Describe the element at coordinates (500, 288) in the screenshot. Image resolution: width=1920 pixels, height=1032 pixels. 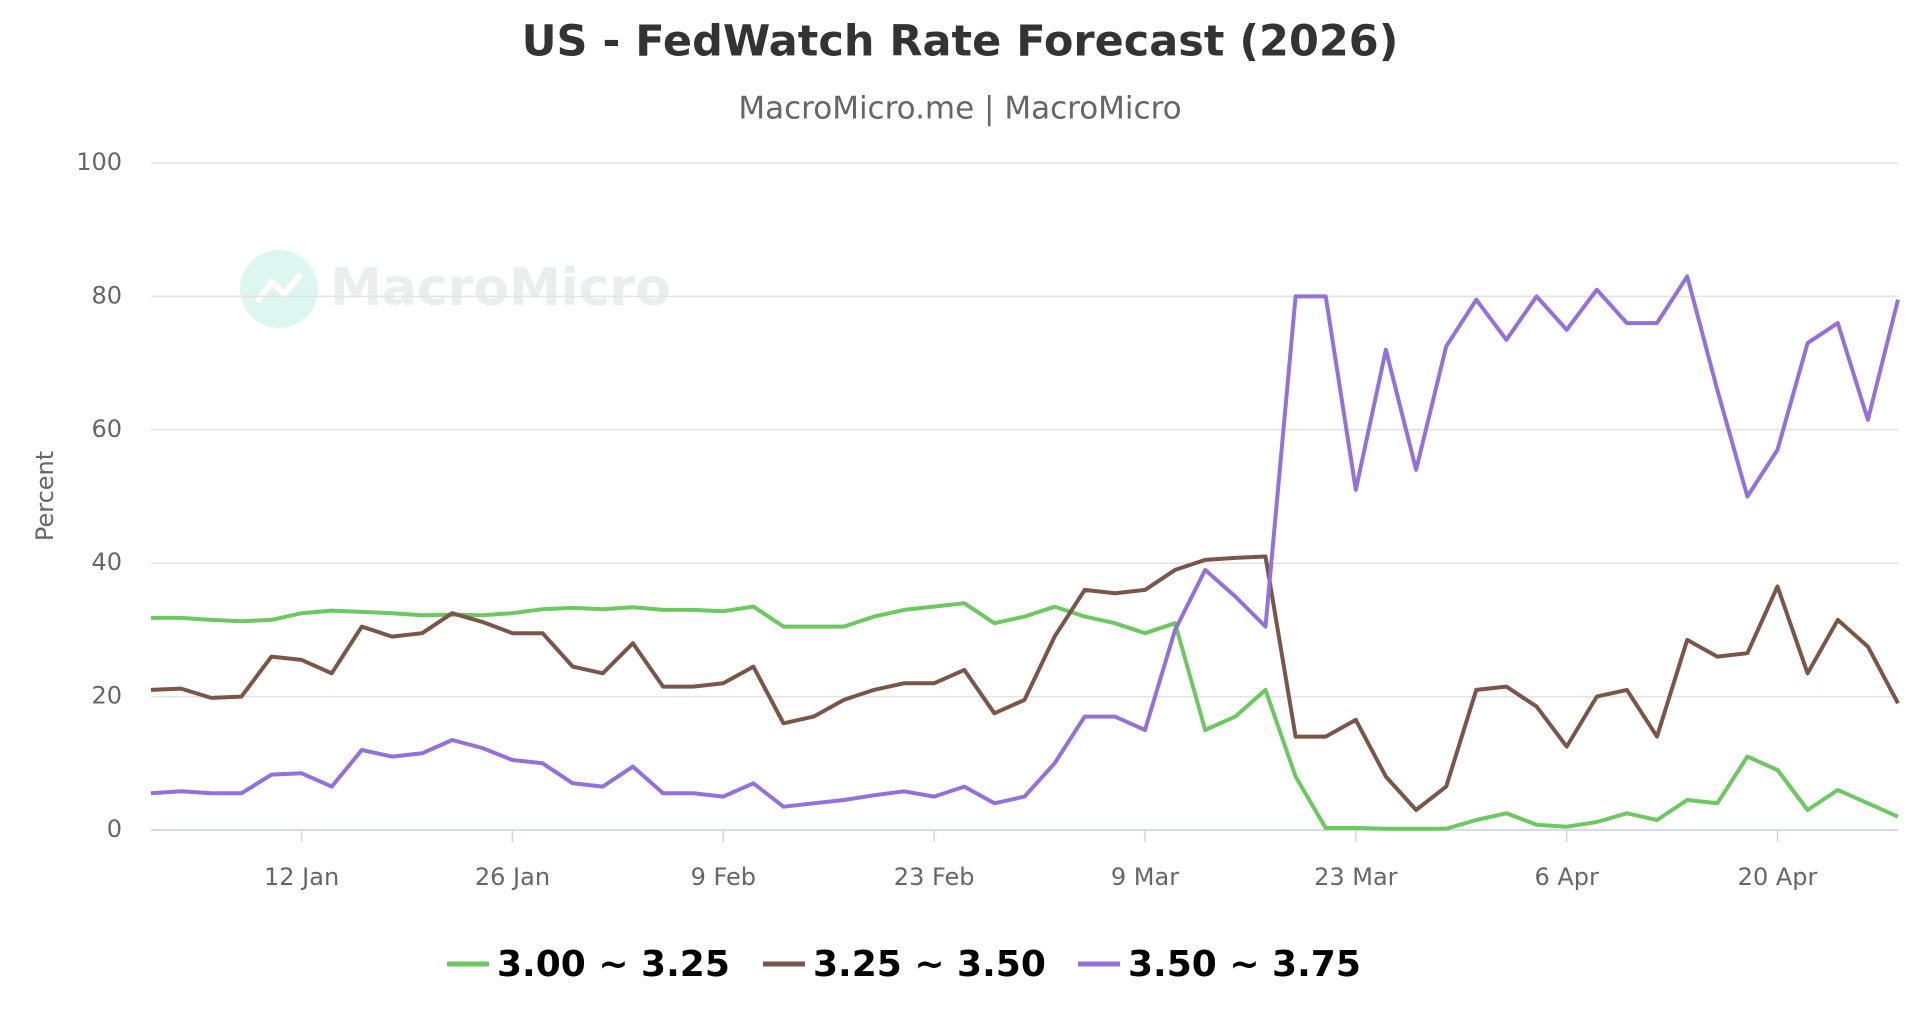
I see `watermark-text: MacroMicro` at that location.